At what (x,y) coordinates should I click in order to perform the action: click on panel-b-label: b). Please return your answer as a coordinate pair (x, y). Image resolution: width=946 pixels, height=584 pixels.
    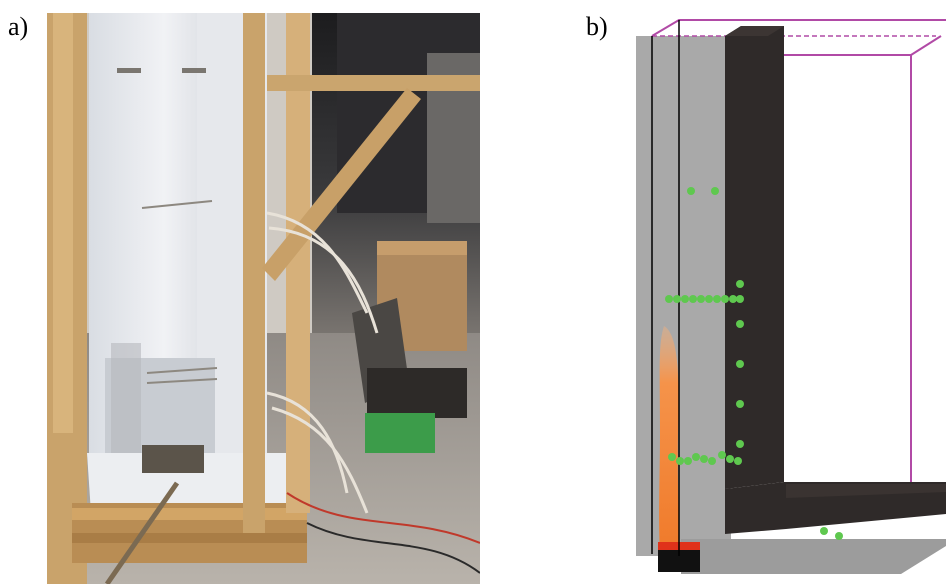
    Looking at the image, I should click on (597, 26).